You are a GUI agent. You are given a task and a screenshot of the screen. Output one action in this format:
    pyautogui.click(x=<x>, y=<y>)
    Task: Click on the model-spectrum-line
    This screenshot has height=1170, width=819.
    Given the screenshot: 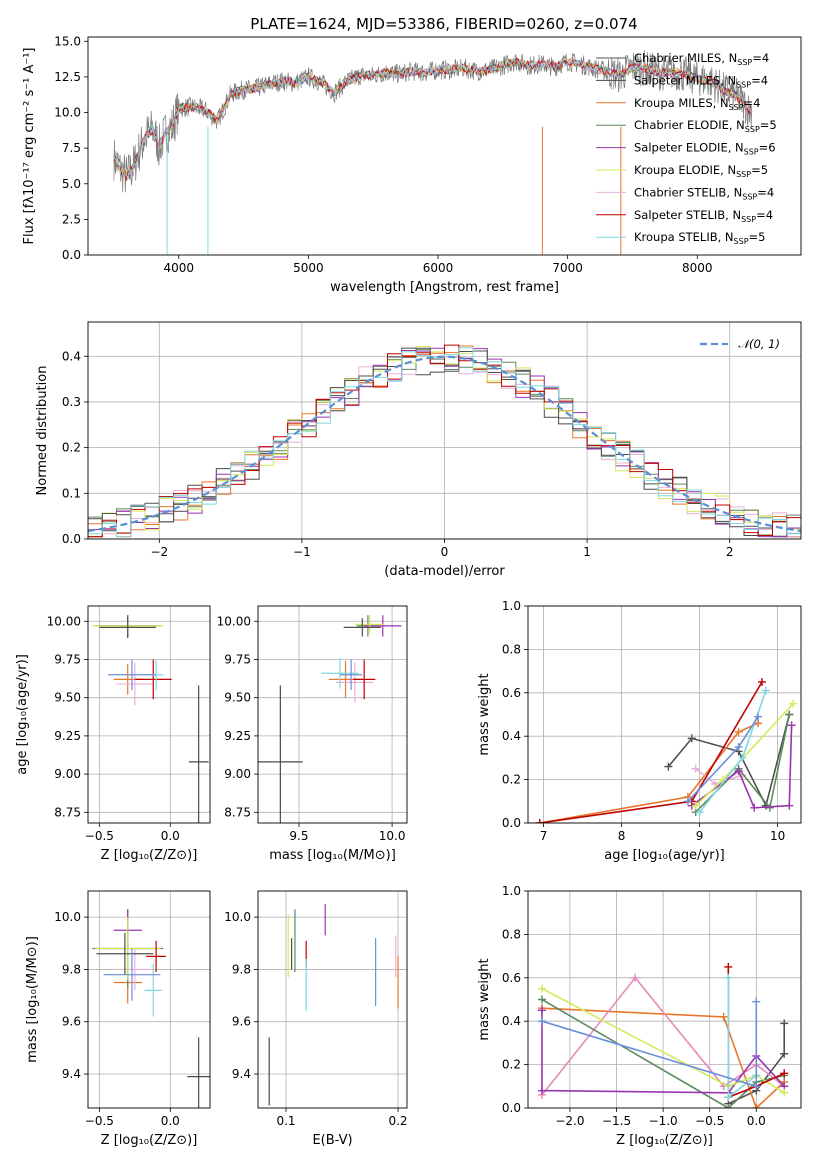 What is the action you would take?
    pyautogui.click(x=433, y=119)
    